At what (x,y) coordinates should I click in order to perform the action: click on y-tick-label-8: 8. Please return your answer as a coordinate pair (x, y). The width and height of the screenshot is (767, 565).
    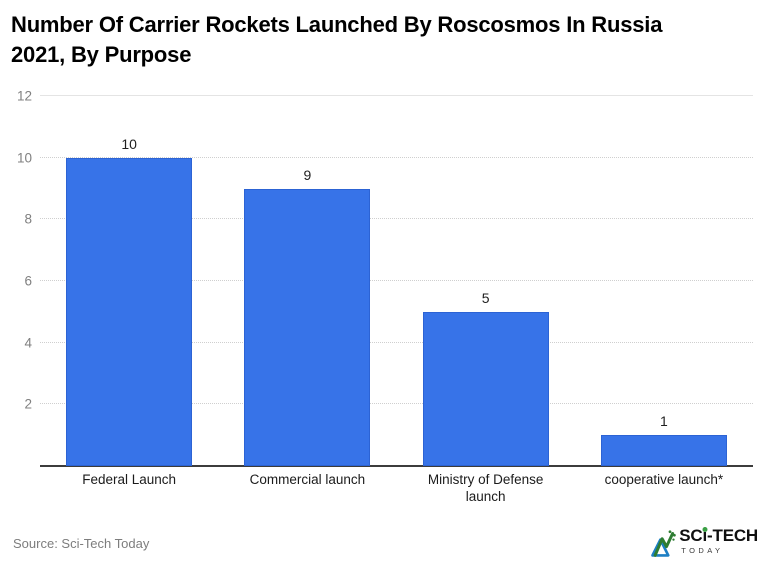
    Looking at the image, I should click on (28, 219).